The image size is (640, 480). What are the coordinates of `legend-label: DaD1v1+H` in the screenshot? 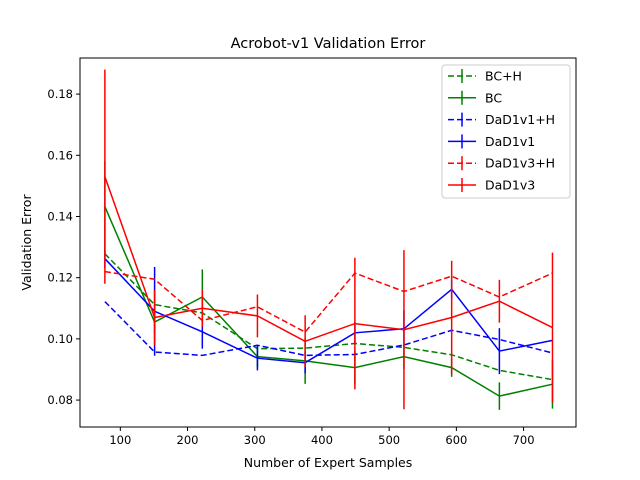 It's located at (520, 119).